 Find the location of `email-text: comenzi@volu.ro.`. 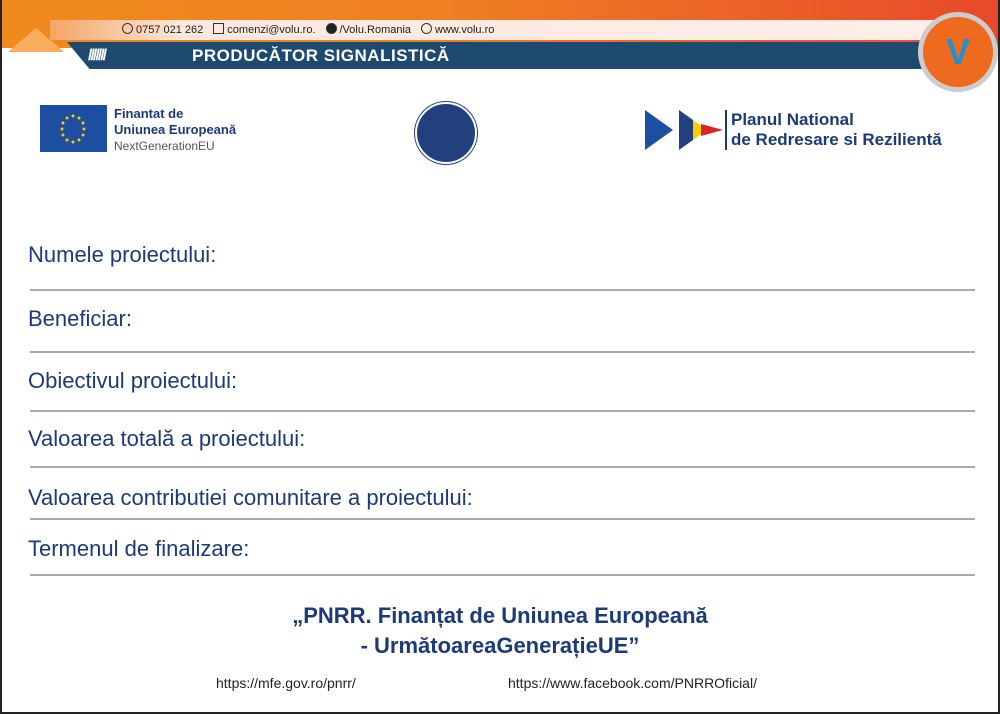

email-text: comenzi@volu.ro. is located at coordinates (271, 30).